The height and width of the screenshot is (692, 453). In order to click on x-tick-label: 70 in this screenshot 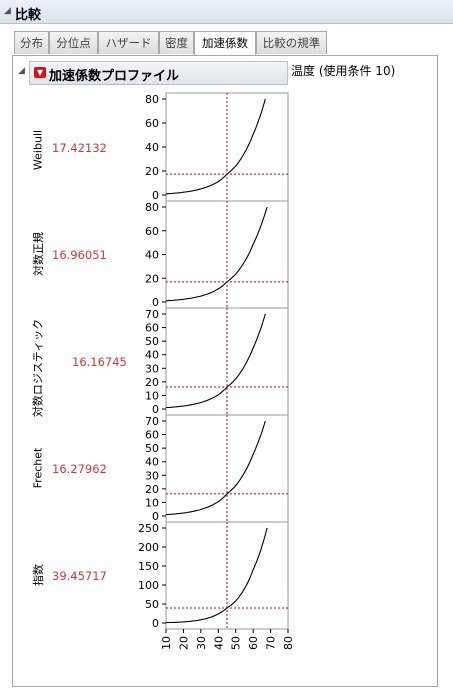, I will do `click(271, 643)`.